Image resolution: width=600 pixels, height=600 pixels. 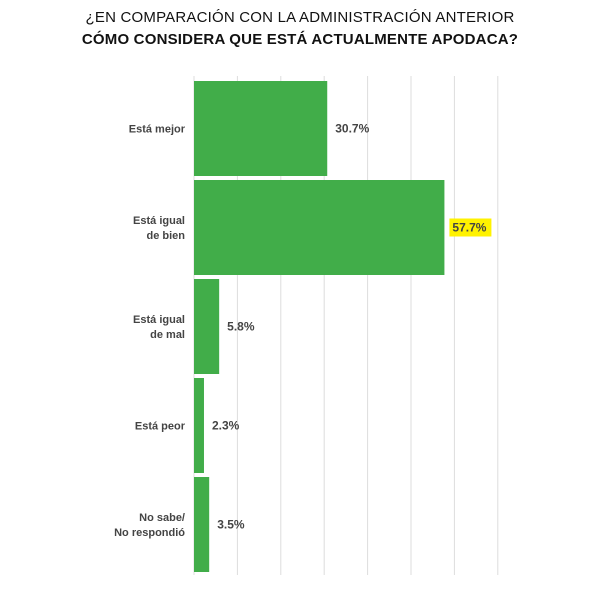 I want to click on category-label: No sabe/No respondió, so click(x=149, y=525).